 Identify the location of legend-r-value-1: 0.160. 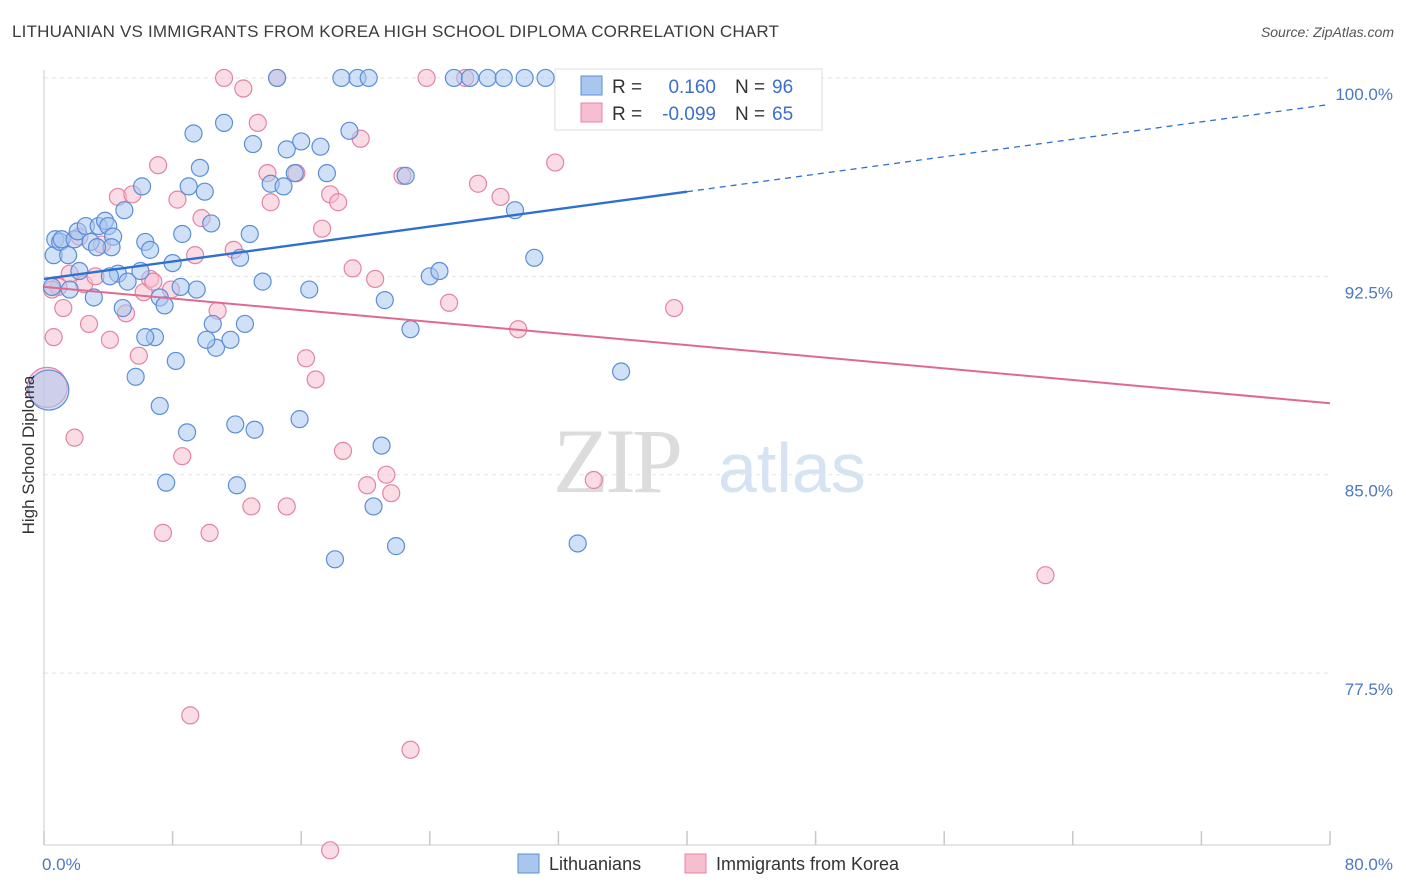
(692, 87).